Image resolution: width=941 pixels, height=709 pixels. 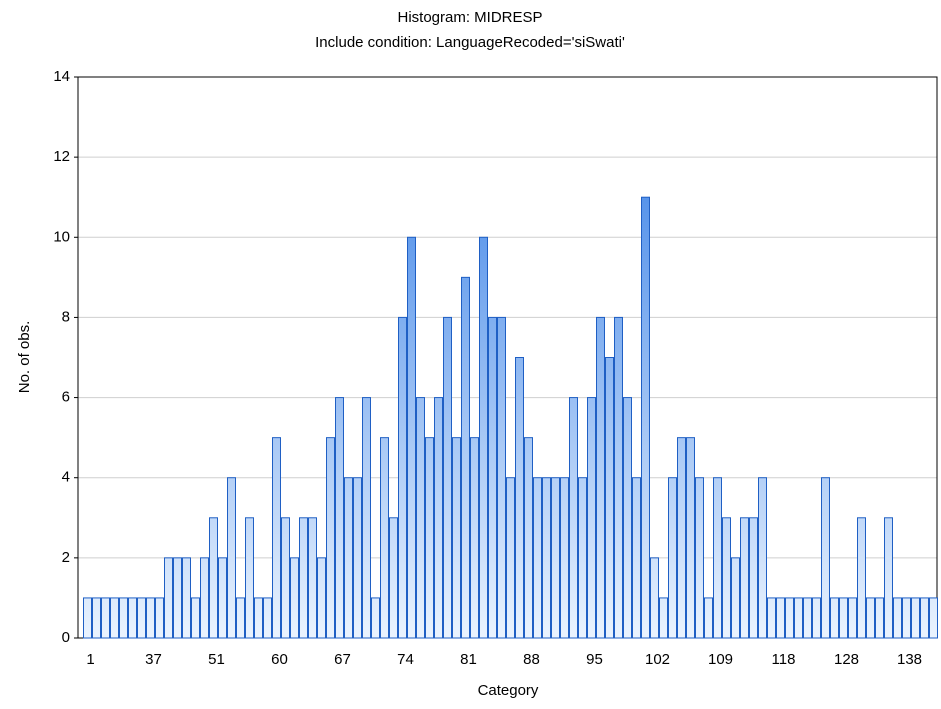 What do you see at coordinates (66, 557) in the screenshot?
I see `y-tick-label: 2` at bounding box center [66, 557].